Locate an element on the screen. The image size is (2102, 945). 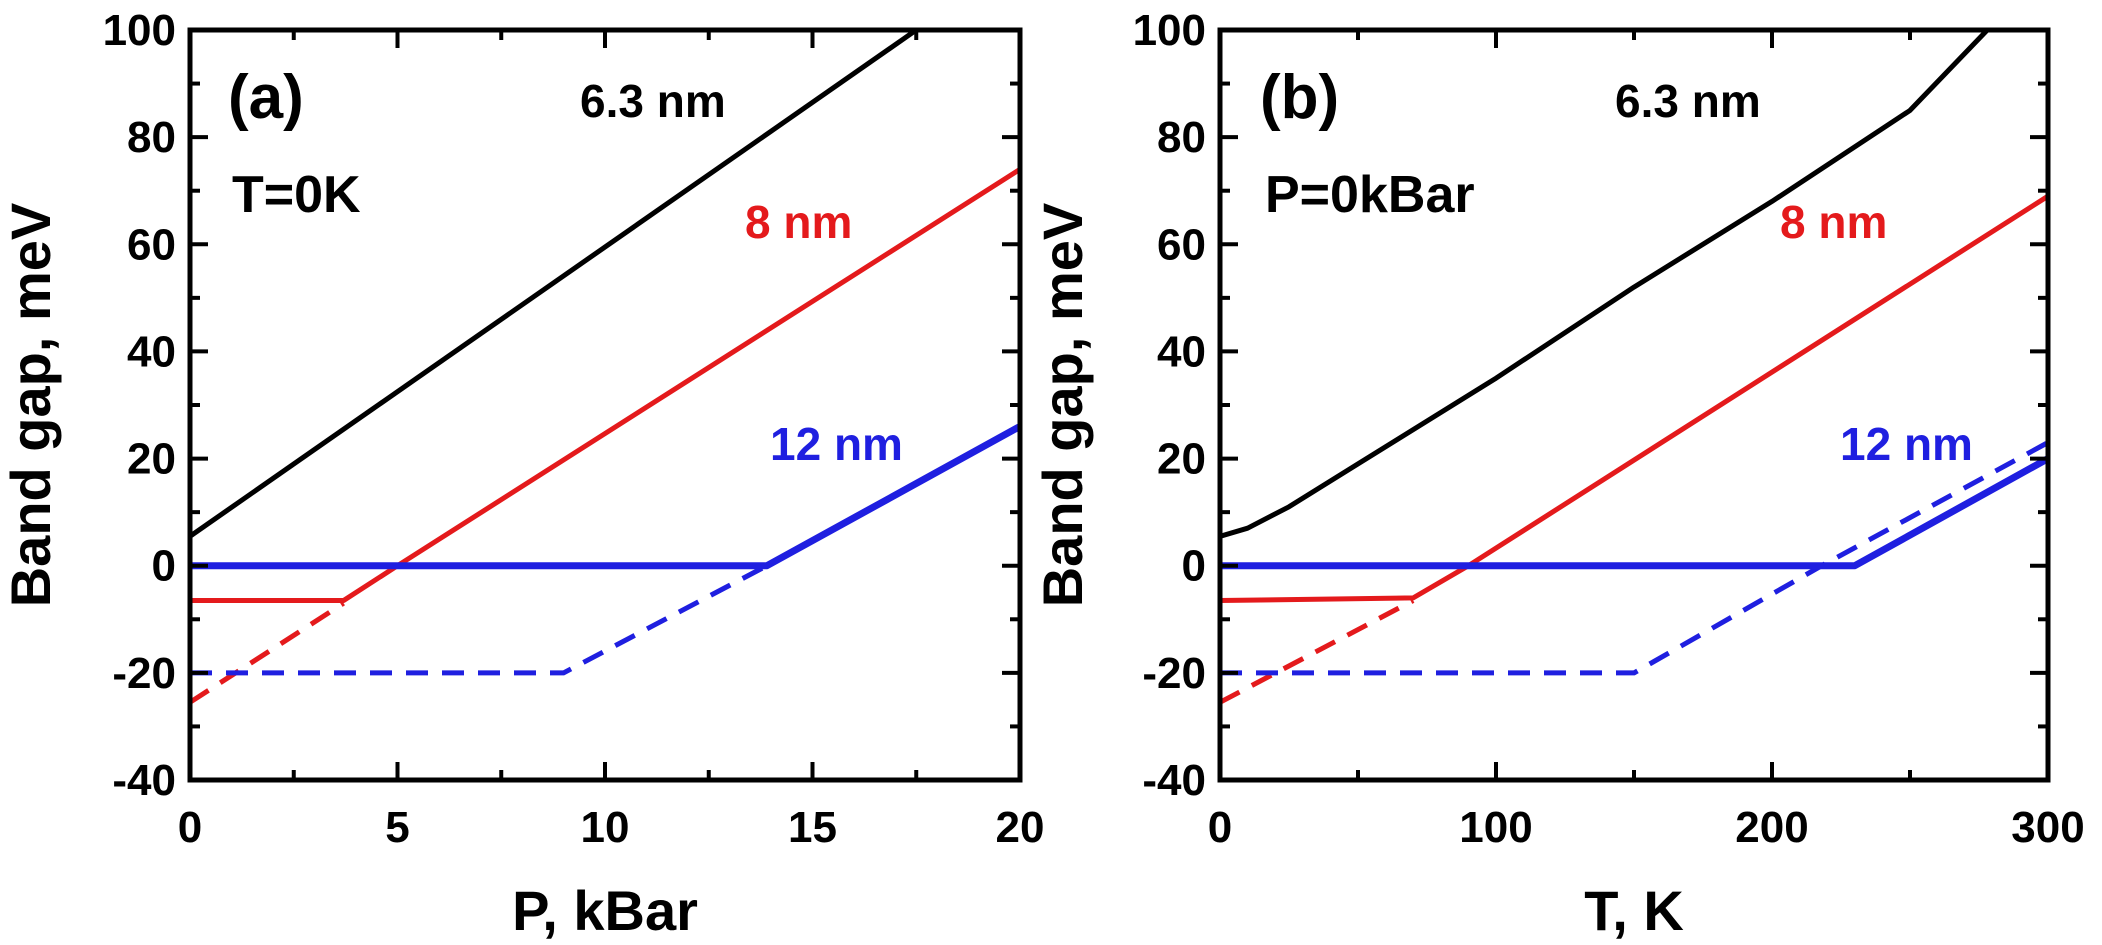
panel-b-y-tick-label: 80 is located at coordinates (1181, 137).